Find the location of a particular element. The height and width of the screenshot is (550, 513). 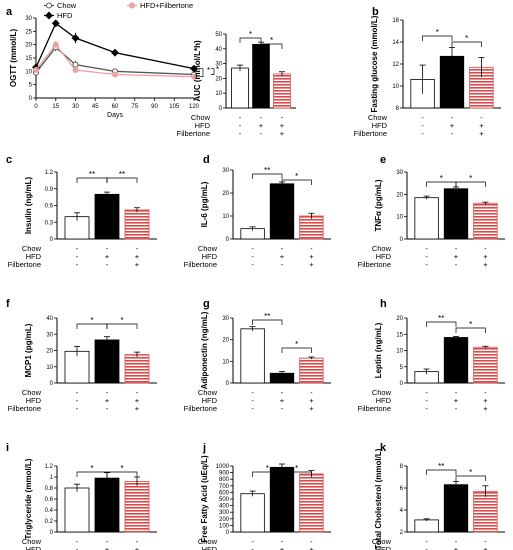

chart-h-ytick-label-0: 0 is located at coordinates (402, 384).